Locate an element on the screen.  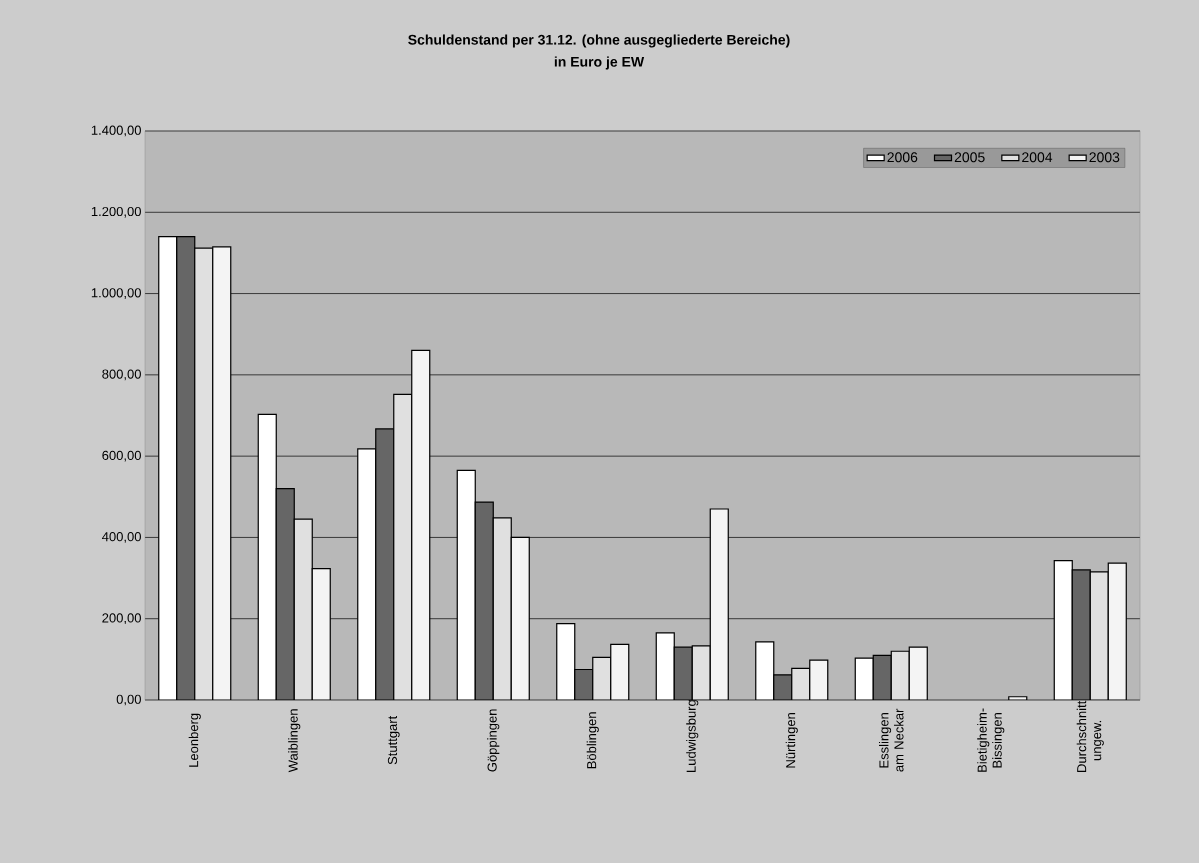
x-tick-label: Waiblingen is located at coordinates (294, 741).